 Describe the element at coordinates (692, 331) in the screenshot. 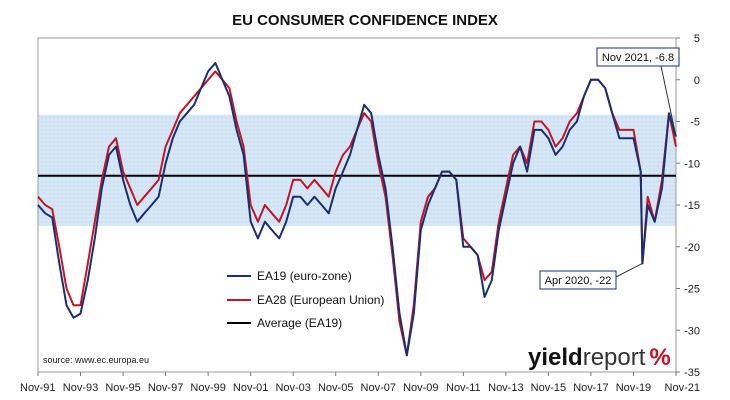

I see `y-tick-label: -30` at that location.